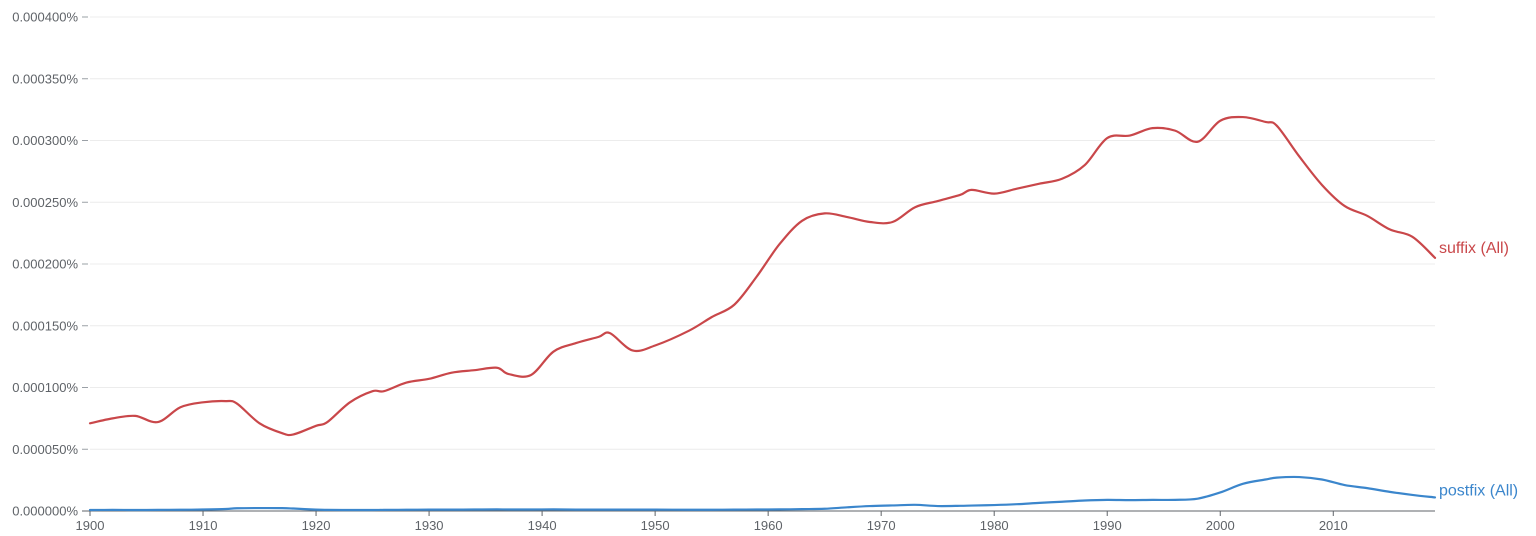 The width and height of the screenshot is (1536, 536). Describe the element at coordinates (45, 387) in the screenshot. I see `y-tick-label: 0.000100%` at that location.